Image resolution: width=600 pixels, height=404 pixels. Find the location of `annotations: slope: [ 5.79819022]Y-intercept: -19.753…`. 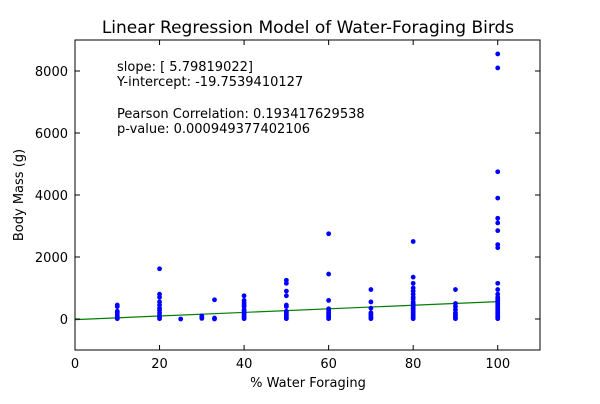

annotations: slope: [ 5.79819022]Y-intercept: -19.753… is located at coordinates (240, 98).